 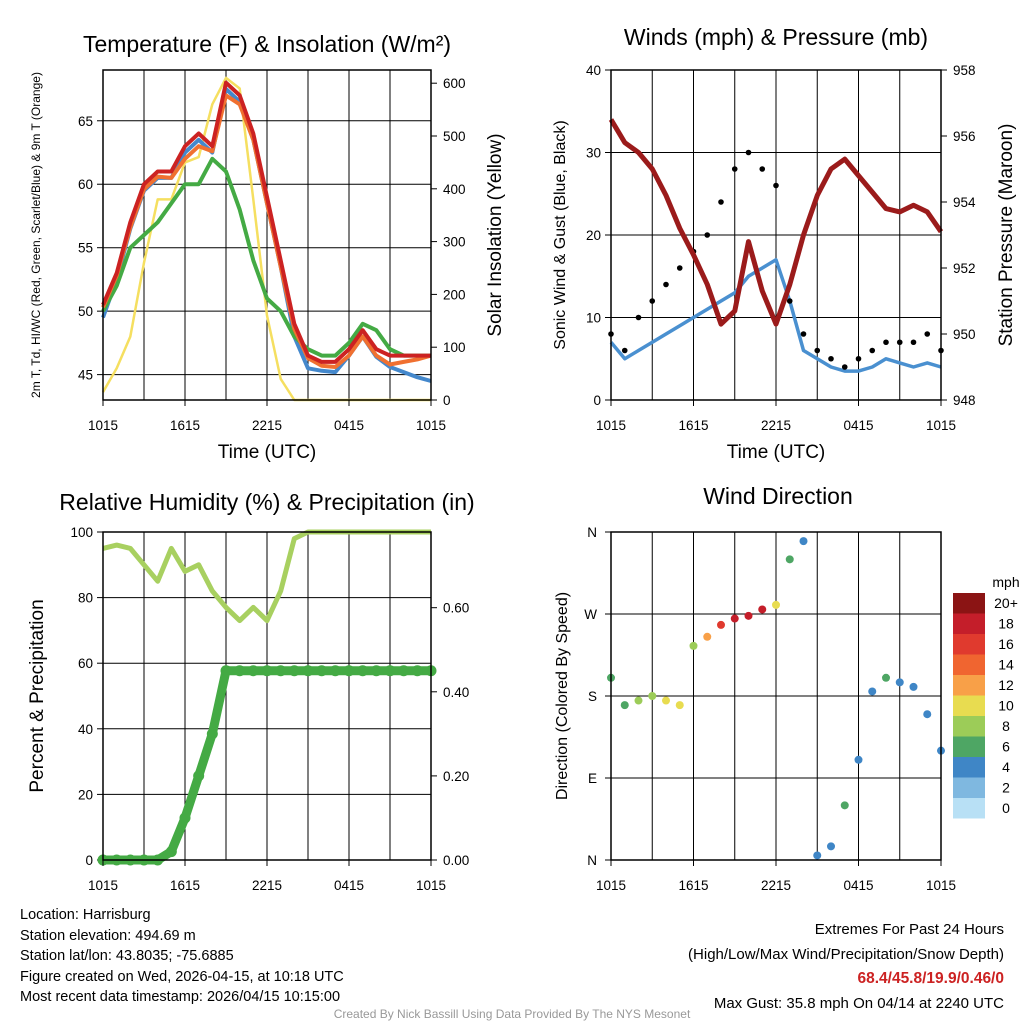 What do you see at coordinates (85, 663) in the screenshot?
I see `y-tick-label: 60` at bounding box center [85, 663].